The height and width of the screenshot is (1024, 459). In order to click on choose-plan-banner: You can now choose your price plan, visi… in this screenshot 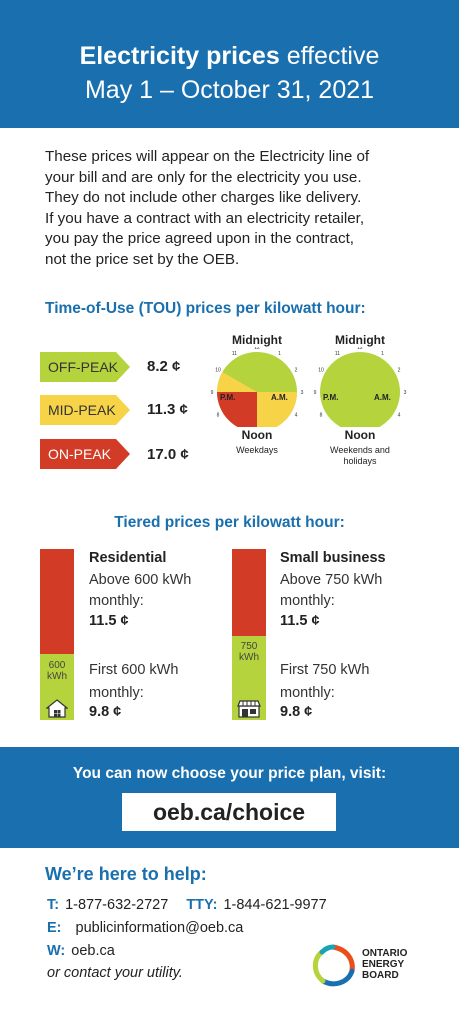, I will do `click(229, 797)`.